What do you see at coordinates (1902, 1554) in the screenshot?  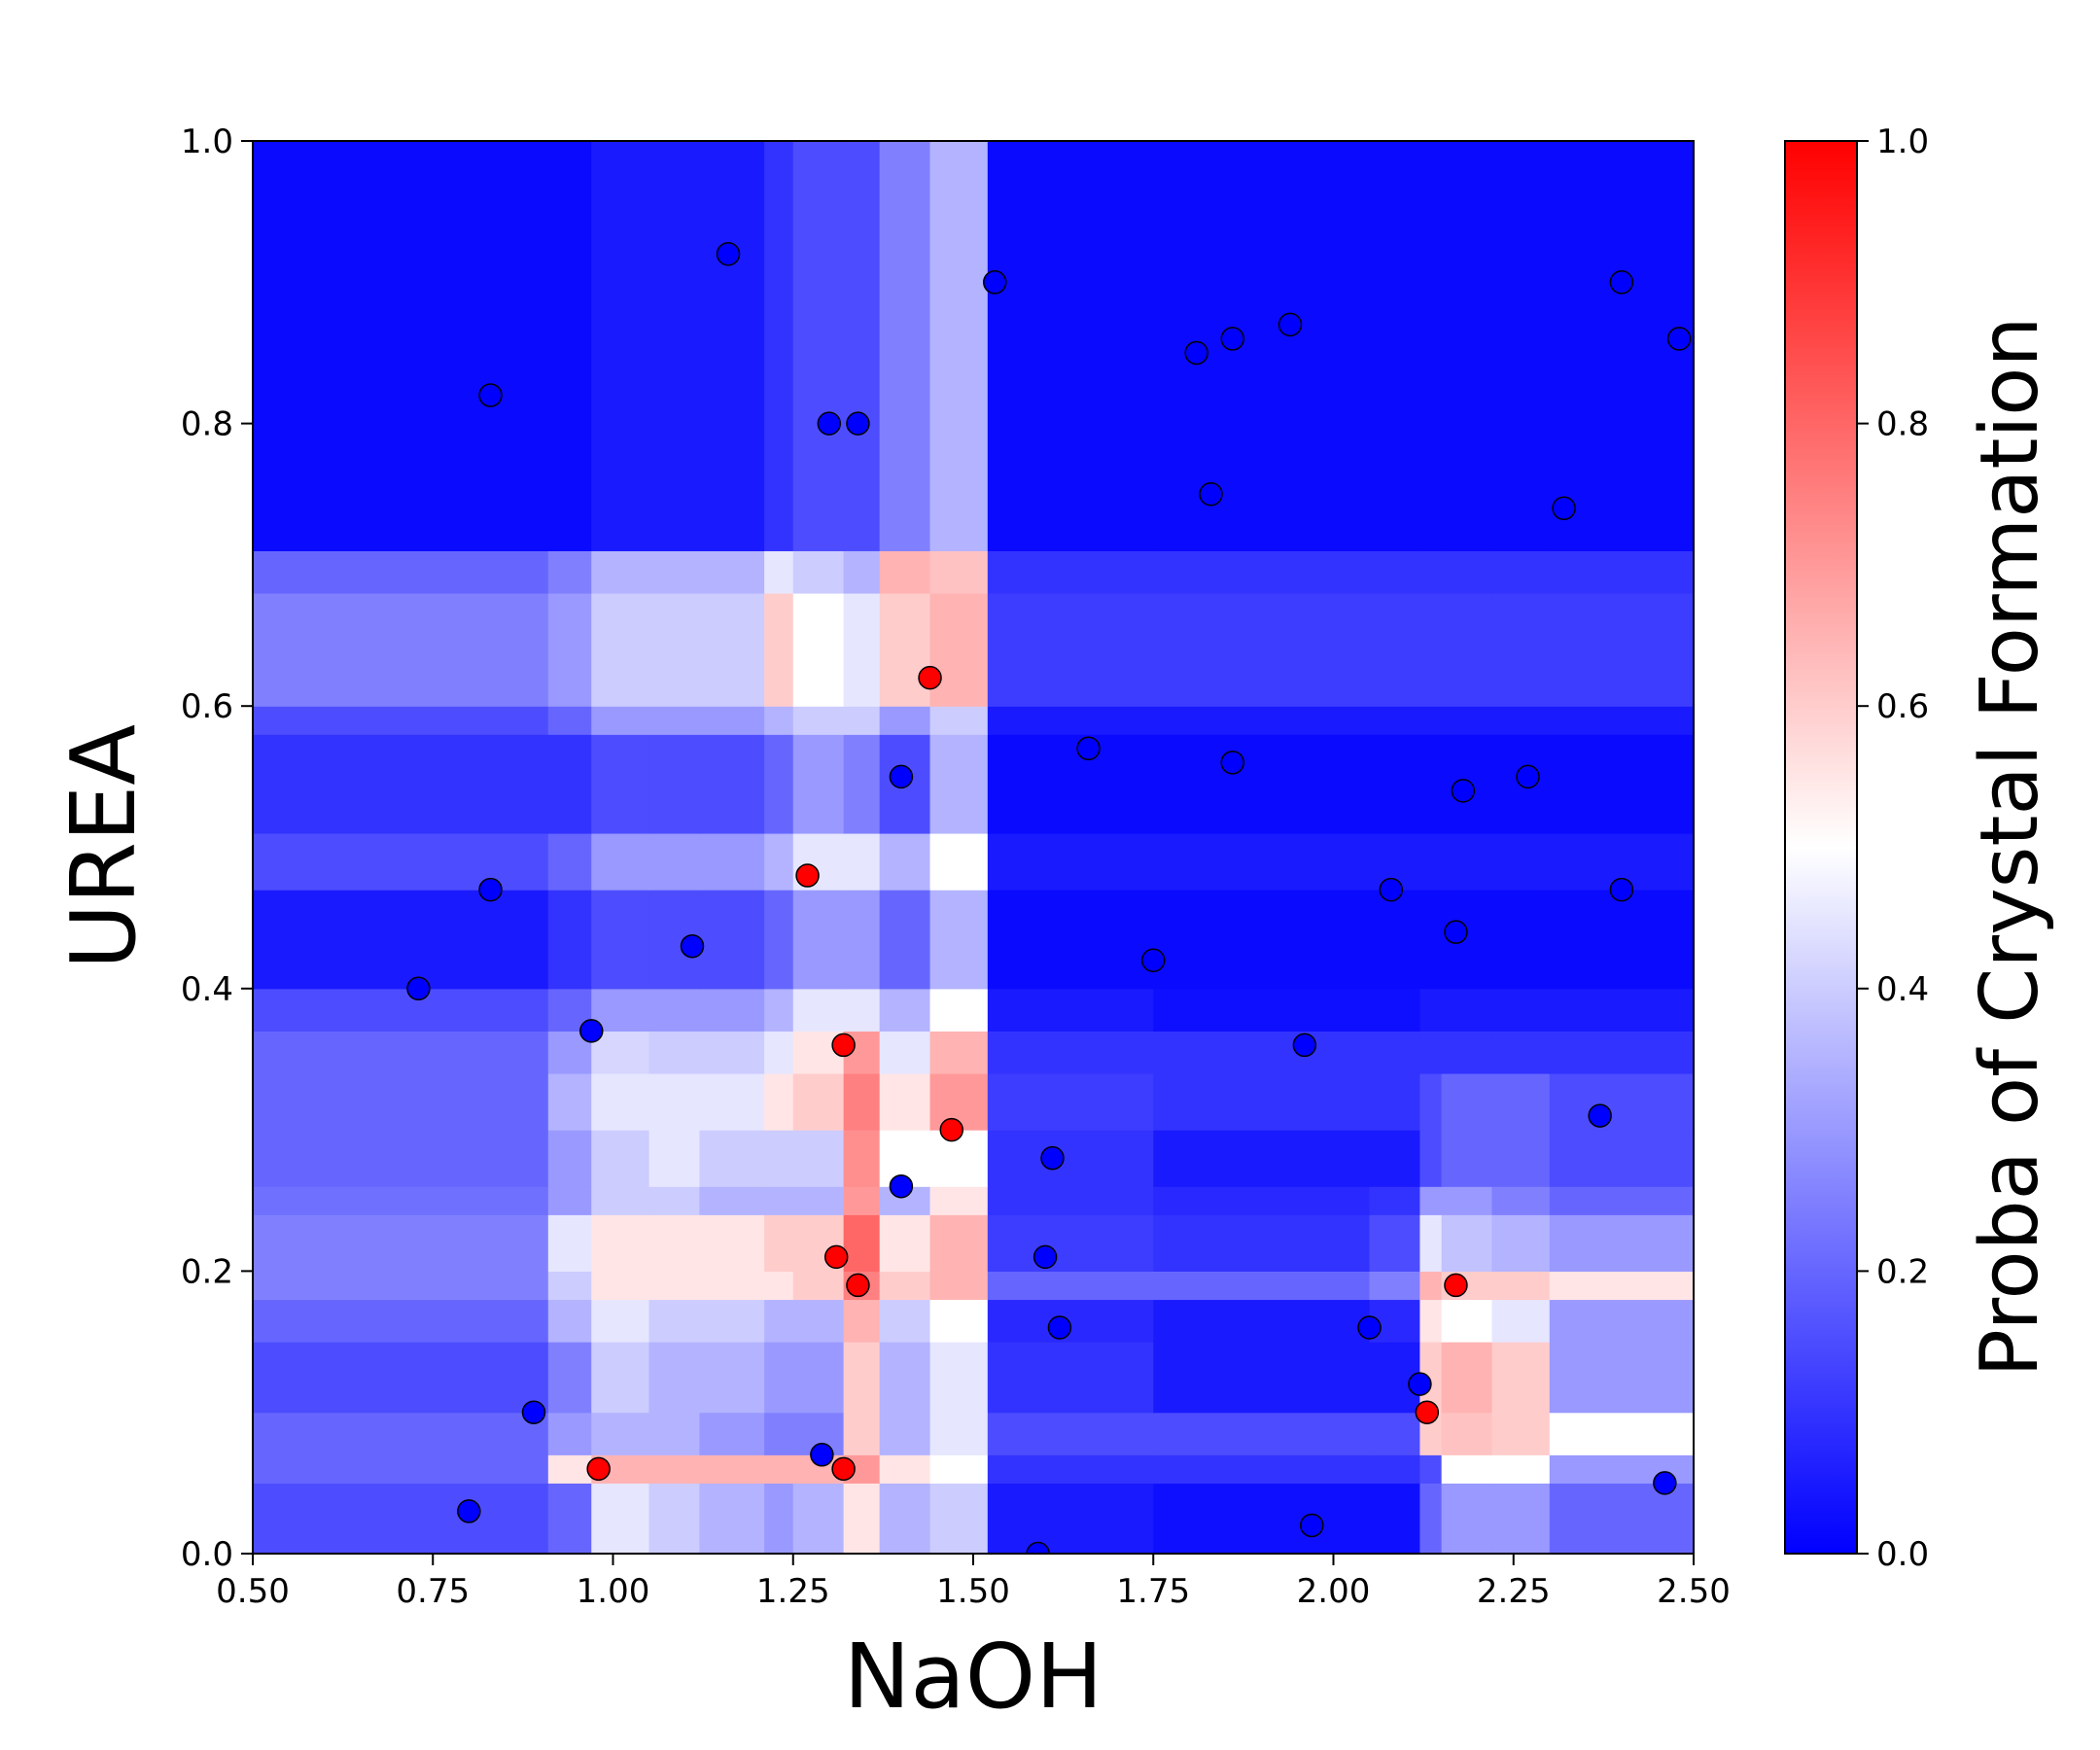 I see `colorbar-tick-label: 0.0` at bounding box center [1902, 1554].